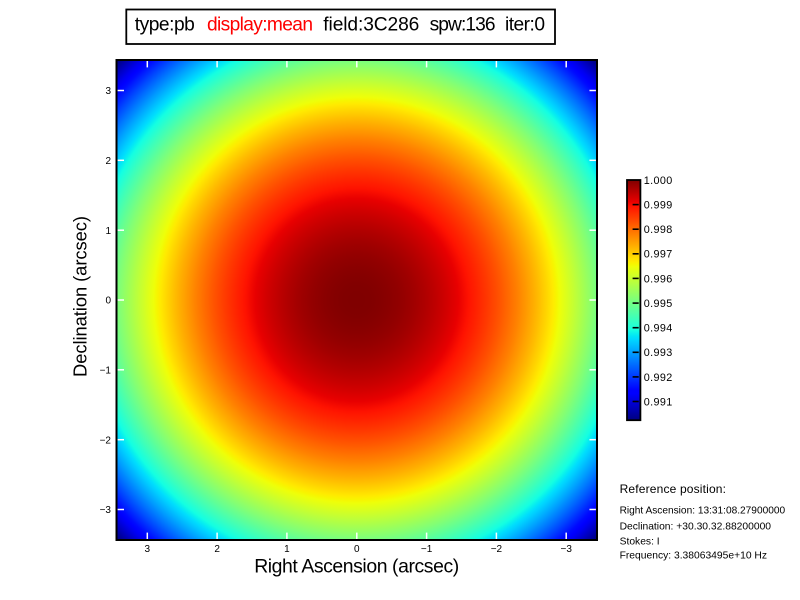 The width and height of the screenshot is (800, 600). Describe the element at coordinates (658, 353) in the screenshot. I see `svg-text: 0.993` at that location.